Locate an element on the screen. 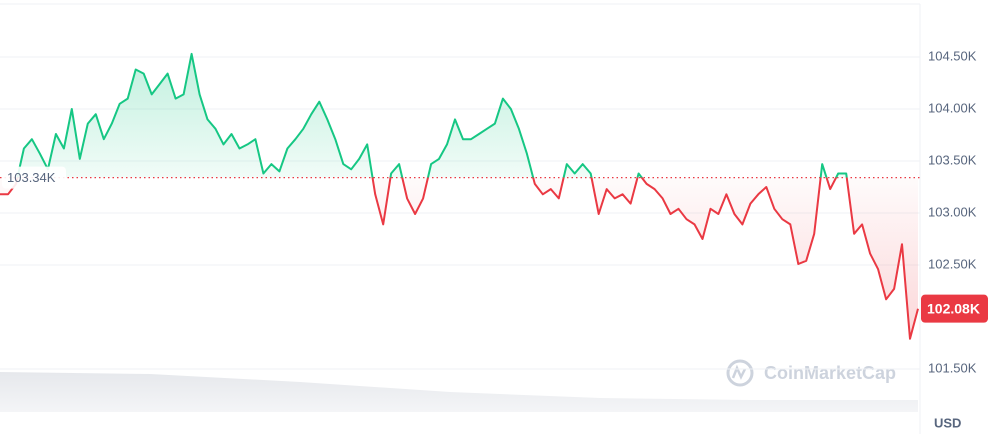  last-price-bg is located at coordinates (954, 308).